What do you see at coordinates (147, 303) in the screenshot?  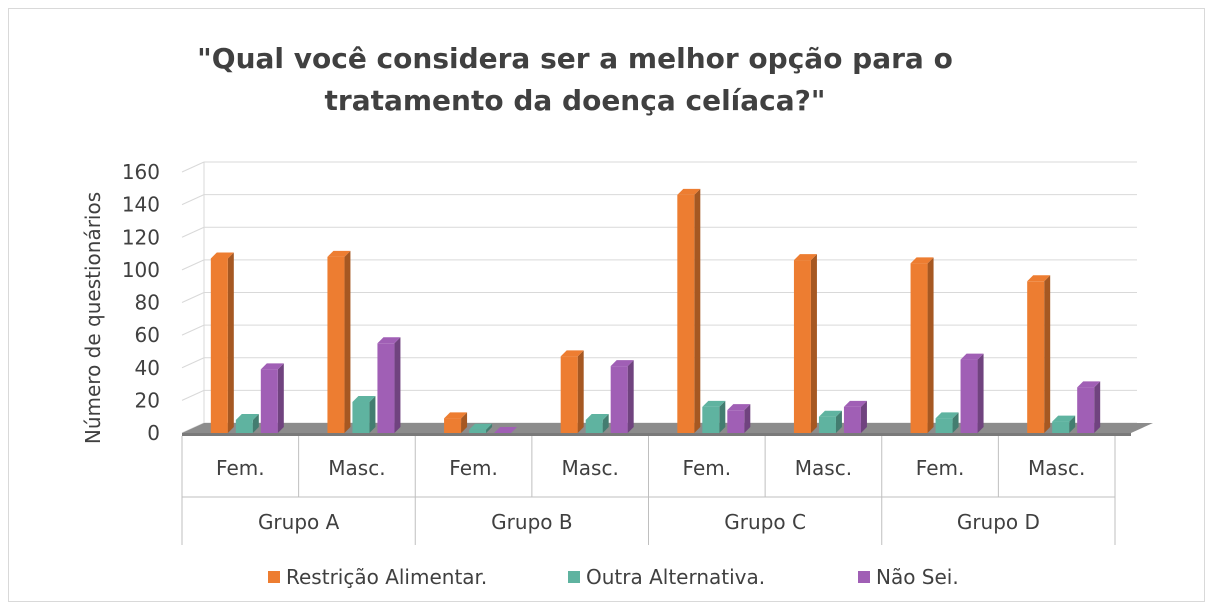 I see `y-tick-label: 80` at bounding box center [147, 303].